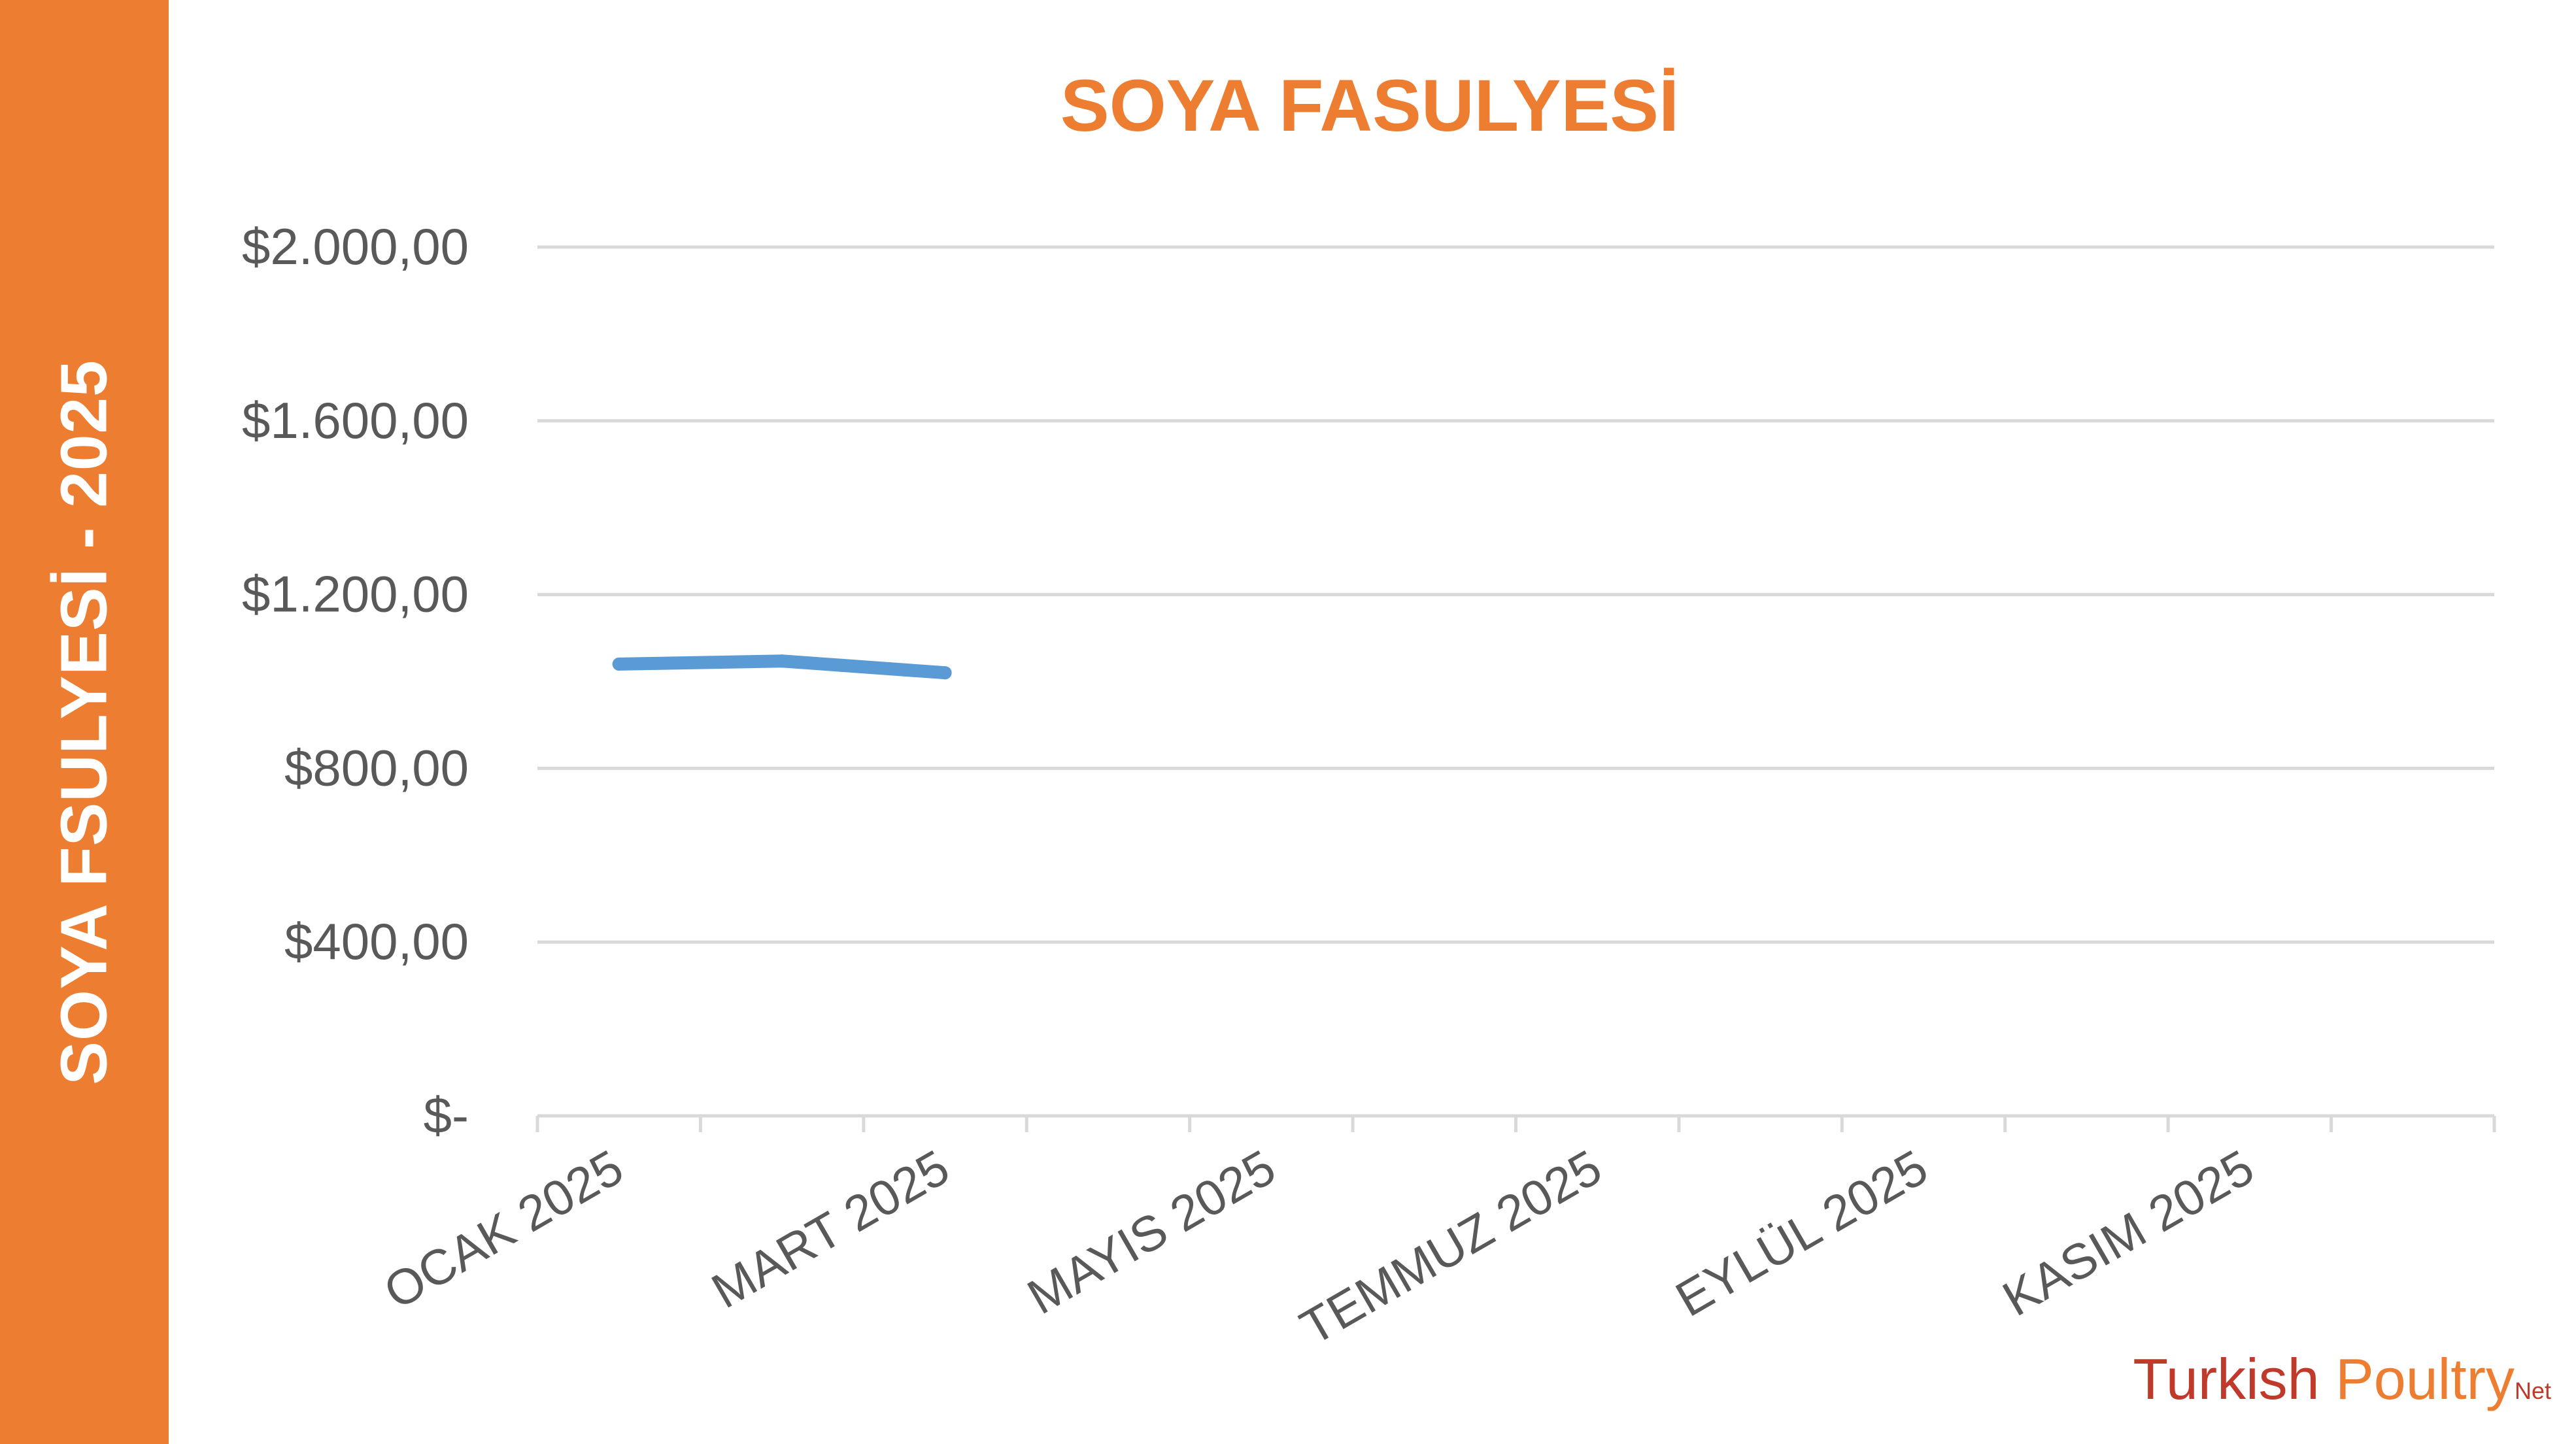  What do you see at coordinates (1451, 1247) in the screenshot?
I see `x-tick-label: TEMMUZ 2025` at bounding box center [1451, 1247].